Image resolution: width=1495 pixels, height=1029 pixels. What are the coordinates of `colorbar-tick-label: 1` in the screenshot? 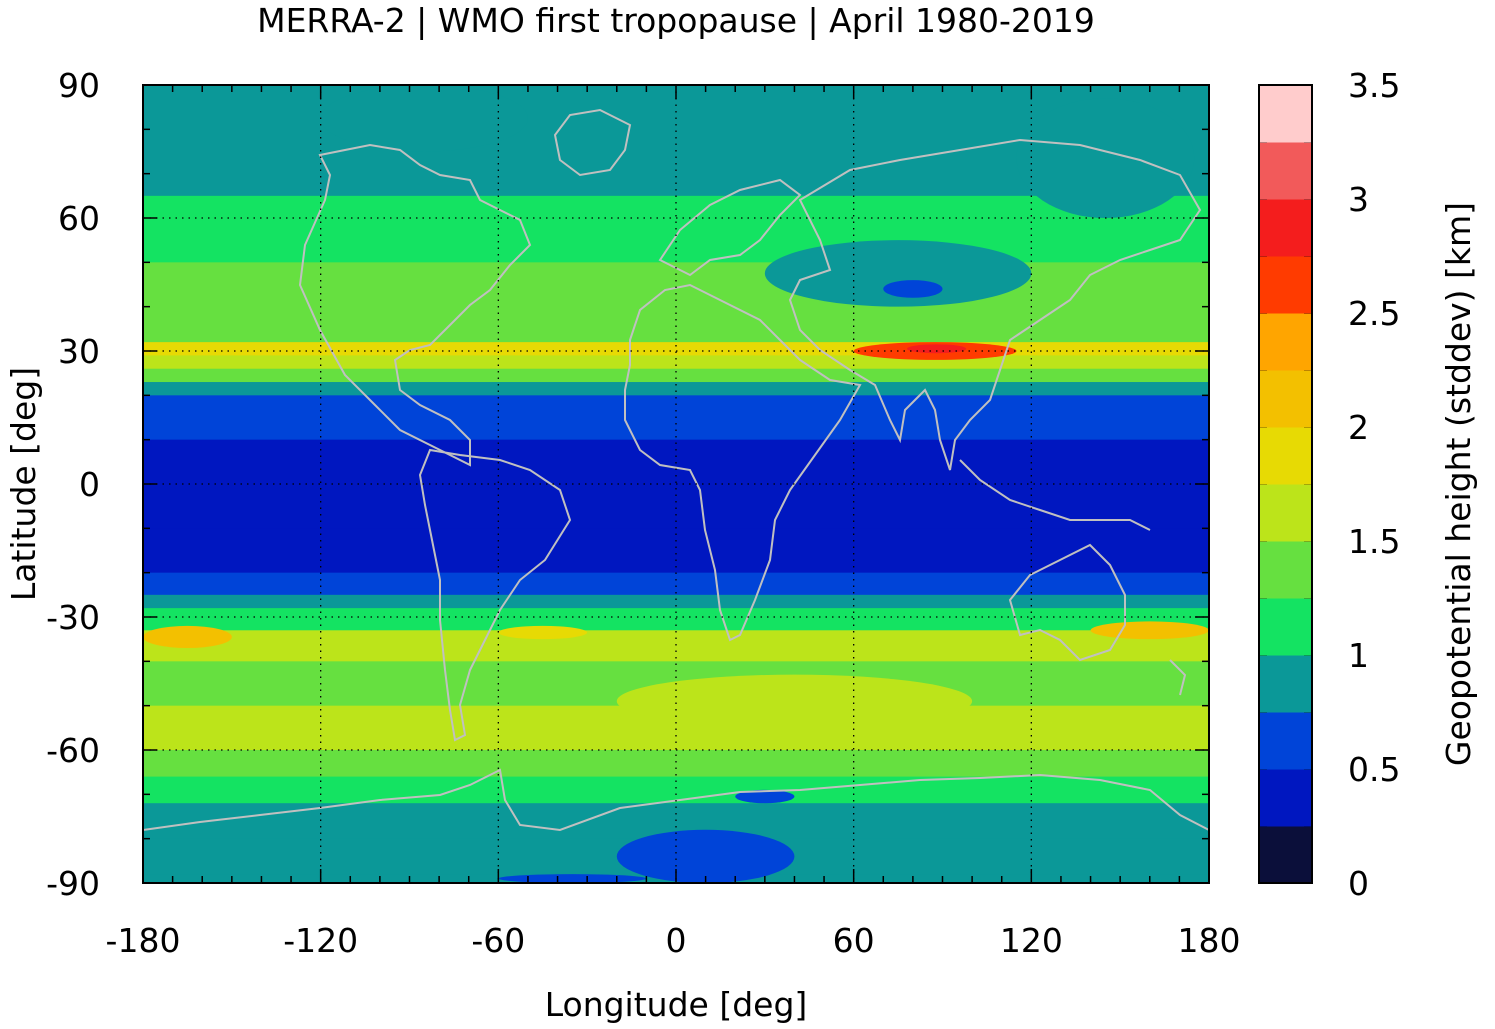 It's located at (1358, 655).